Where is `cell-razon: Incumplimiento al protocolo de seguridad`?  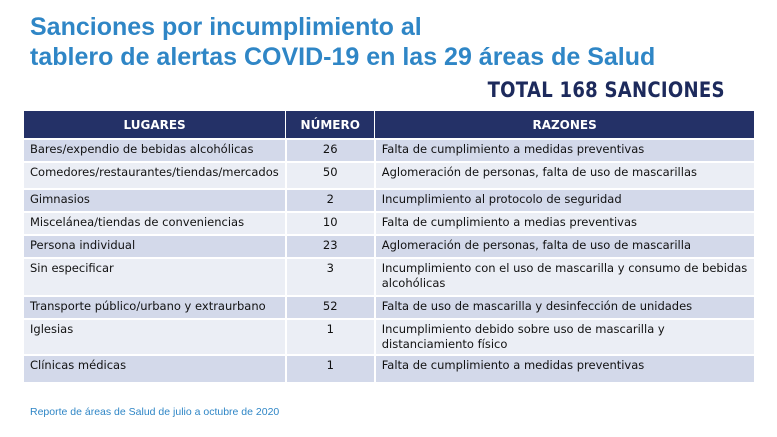 cell-razon: Incumplimiento al protocolo de seguridad is located at coordinates (564, 200).